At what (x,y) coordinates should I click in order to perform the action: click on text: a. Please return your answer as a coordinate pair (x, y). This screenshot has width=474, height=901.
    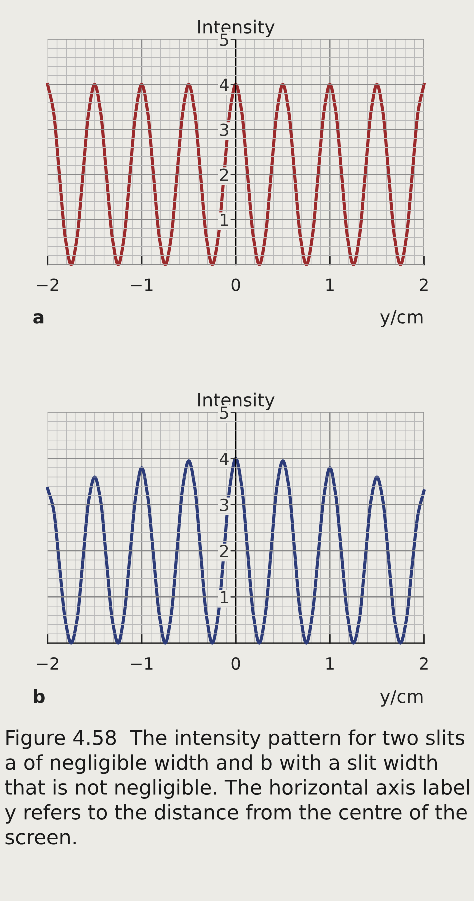
    Looking at the image, I should click on (39, 319).